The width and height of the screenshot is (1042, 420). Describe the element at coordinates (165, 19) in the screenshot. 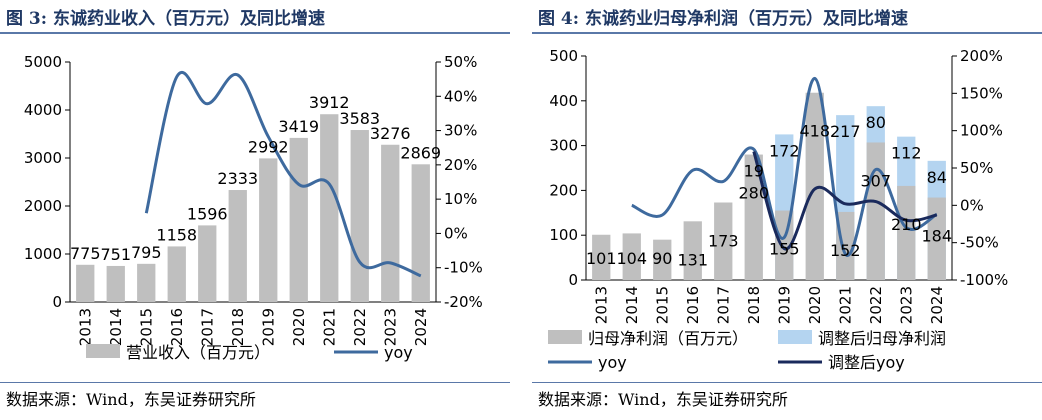

I see `left-figure-title: 图 3: 东诚药业收入（百万元）及同比增速` at that location.